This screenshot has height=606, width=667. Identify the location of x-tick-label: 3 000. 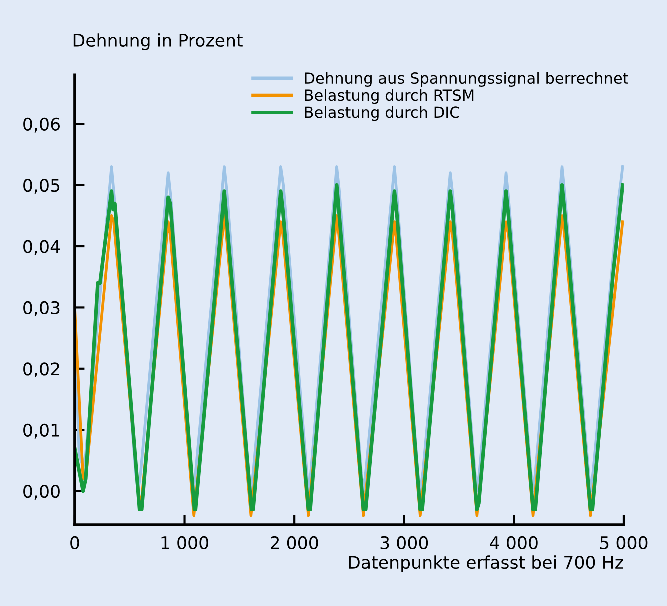
(404, 543).